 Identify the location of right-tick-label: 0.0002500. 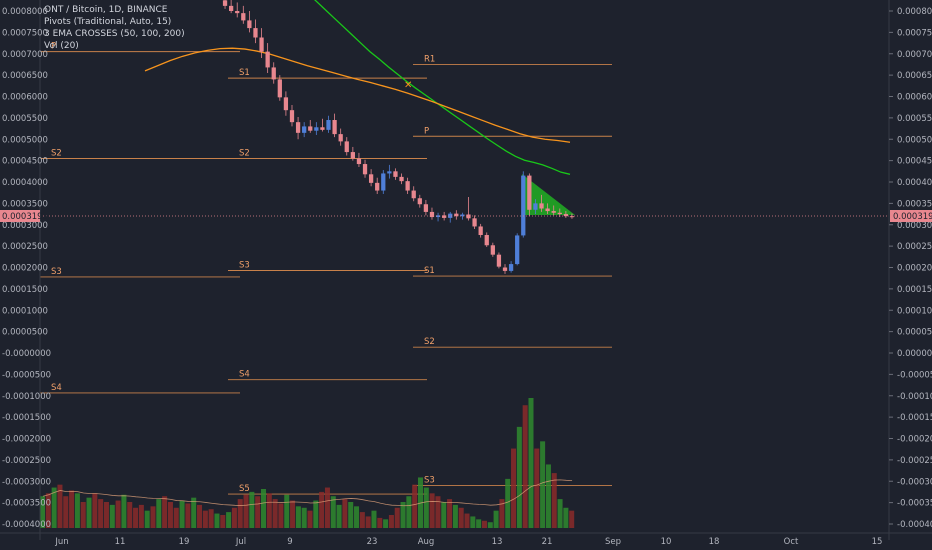
(914, 247).